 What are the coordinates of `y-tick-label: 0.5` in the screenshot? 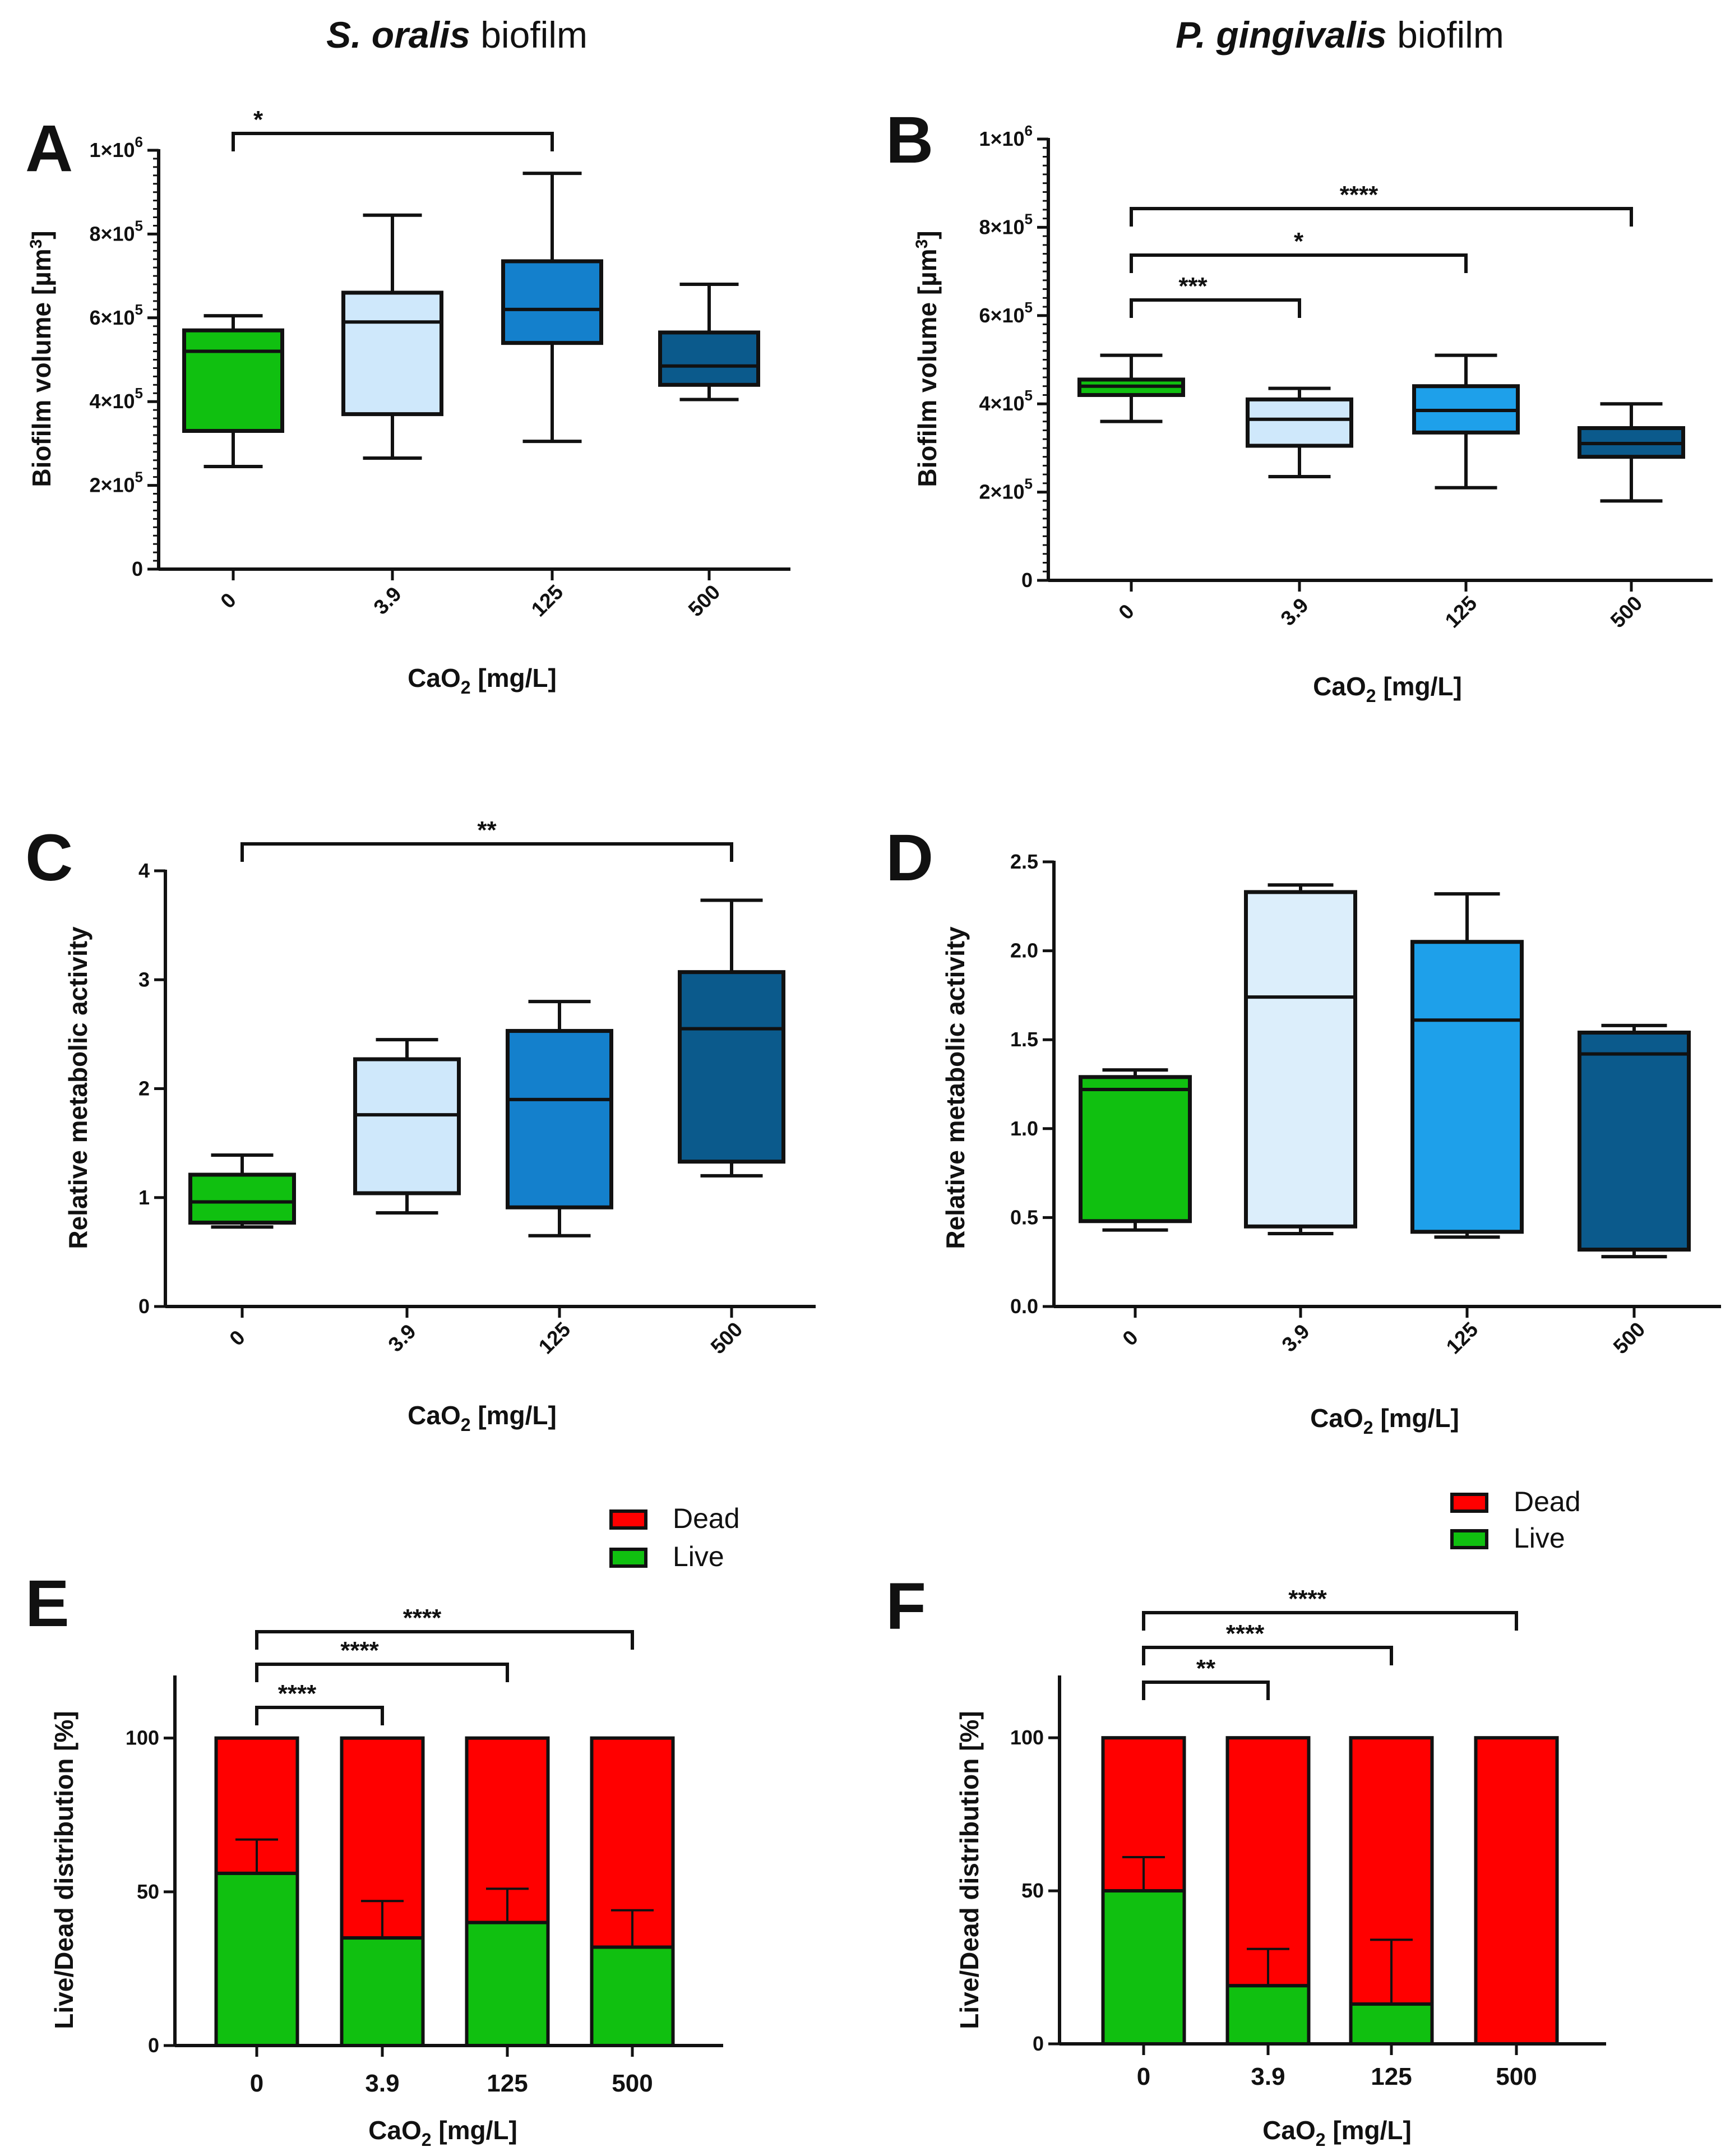 It's located at (1024, 1217).